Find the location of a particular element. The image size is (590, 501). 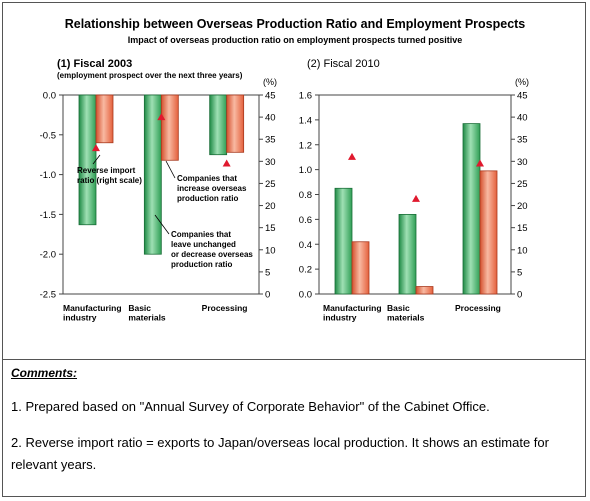

y-tick-label: -2.5 is located at coordinates (48, 295).